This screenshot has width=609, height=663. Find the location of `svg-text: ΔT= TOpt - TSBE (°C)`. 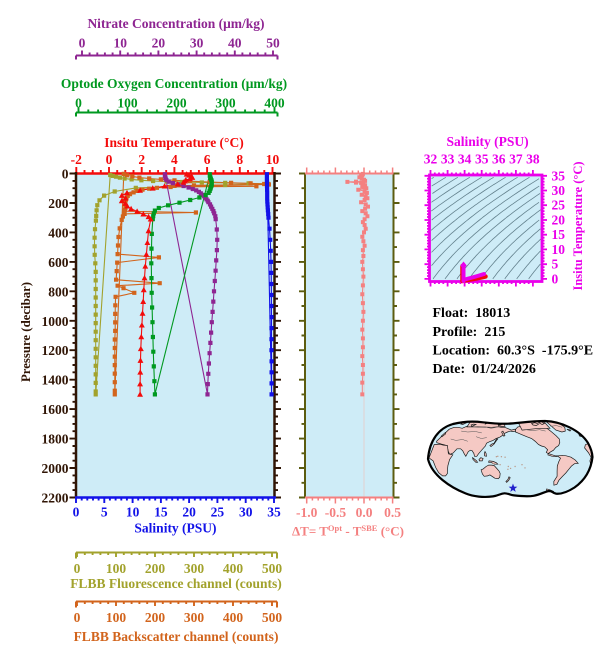

svg-text: ΔT= TOpt - TSBE (°C) is located at coordinates (348, 531).